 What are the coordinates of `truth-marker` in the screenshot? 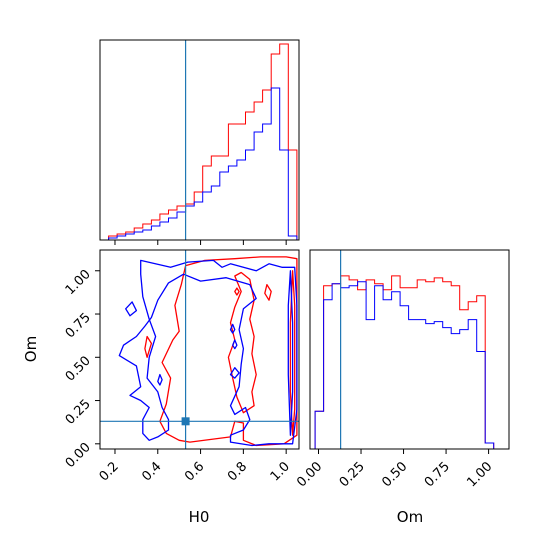 It's located at (185, 421).